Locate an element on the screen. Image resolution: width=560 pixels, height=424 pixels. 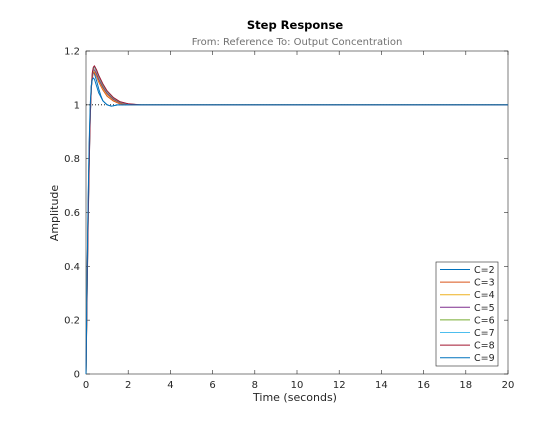
y-tick-label: 0.8 is located at coordinates (72, 159).